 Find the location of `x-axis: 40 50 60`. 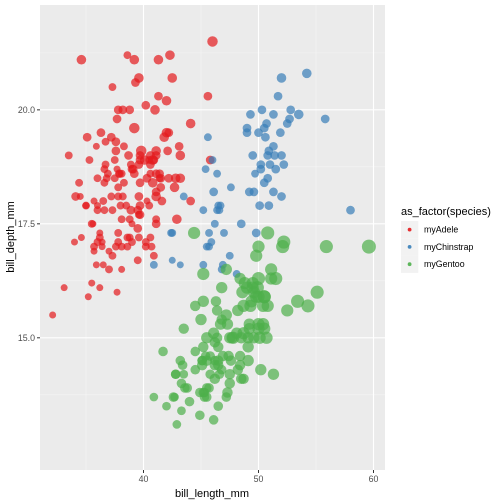

x-axis: 40 50 60 is located at coordinates (258, 477).